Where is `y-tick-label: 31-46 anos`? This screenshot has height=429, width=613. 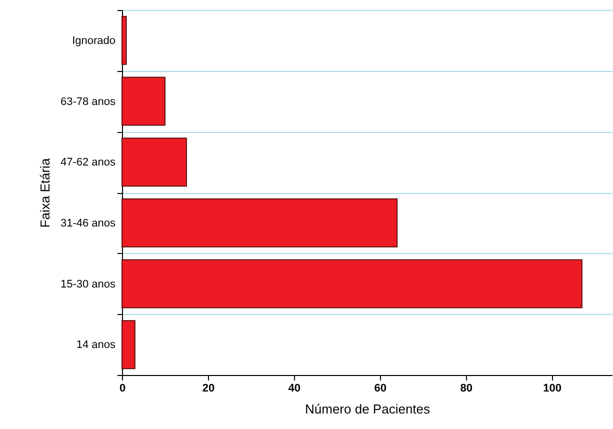
y-tick-label: 31-46 anos is located at coordinates (88, 223).